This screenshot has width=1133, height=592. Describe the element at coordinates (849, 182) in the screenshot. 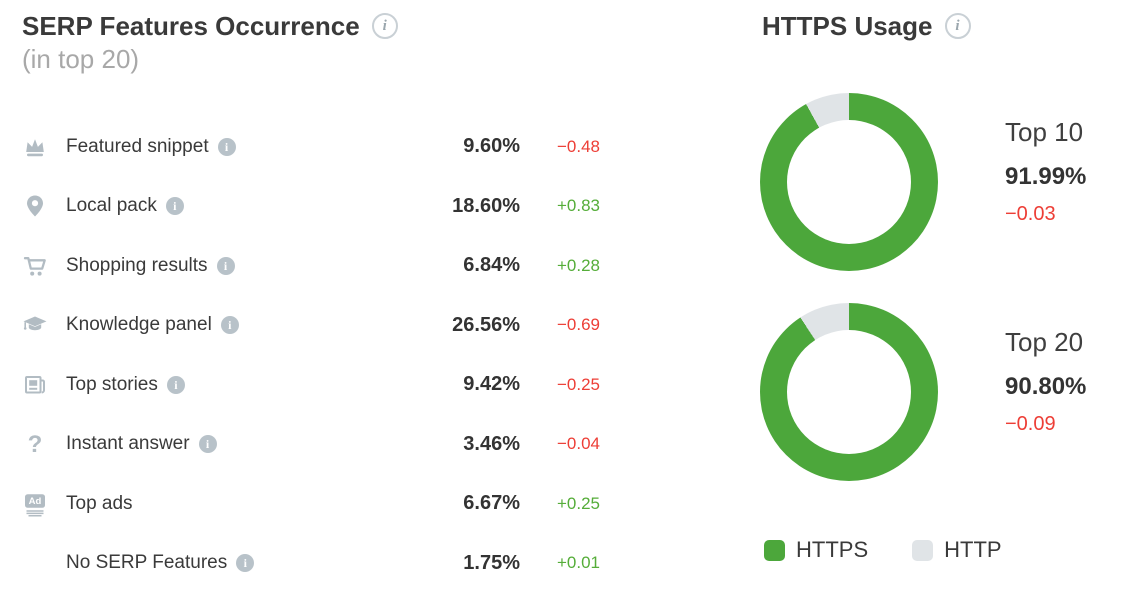

I see `https-donut-top10` at that location.